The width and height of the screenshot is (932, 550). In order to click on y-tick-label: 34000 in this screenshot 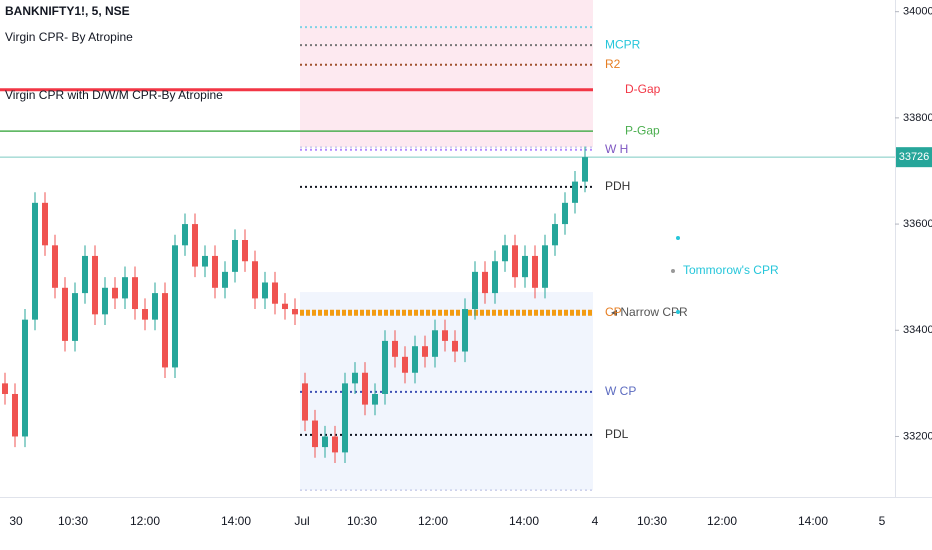, I will do `click(917, 12)`.